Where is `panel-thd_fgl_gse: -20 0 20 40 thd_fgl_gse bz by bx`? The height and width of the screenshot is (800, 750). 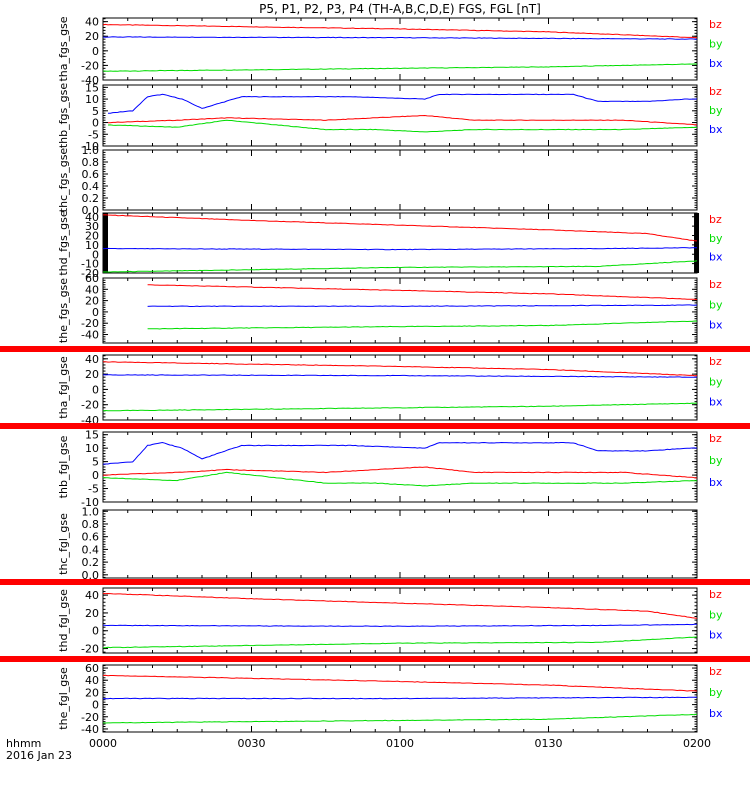
panel-thd_fgl_gse: -20 0 20 40 thd_fgl_gse bz by bx is located at coordinates (375, 617).